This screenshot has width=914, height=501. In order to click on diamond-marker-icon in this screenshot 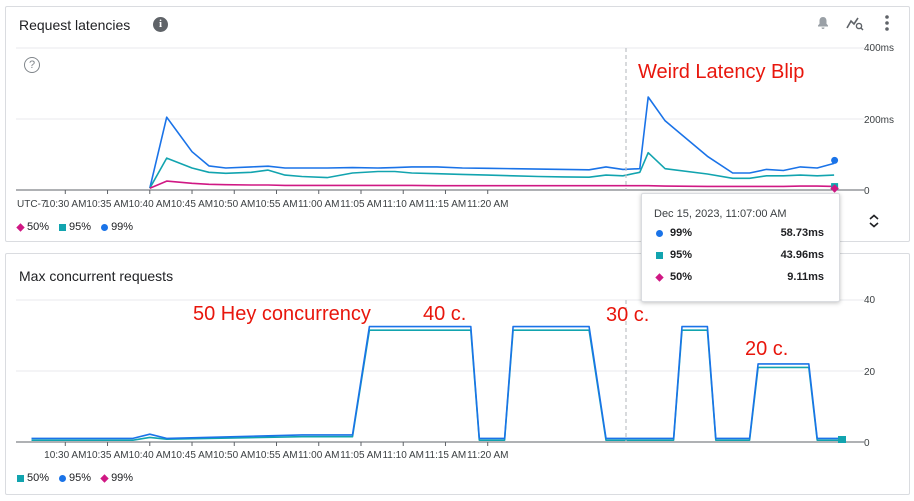, I will do `click(659, 277)`.